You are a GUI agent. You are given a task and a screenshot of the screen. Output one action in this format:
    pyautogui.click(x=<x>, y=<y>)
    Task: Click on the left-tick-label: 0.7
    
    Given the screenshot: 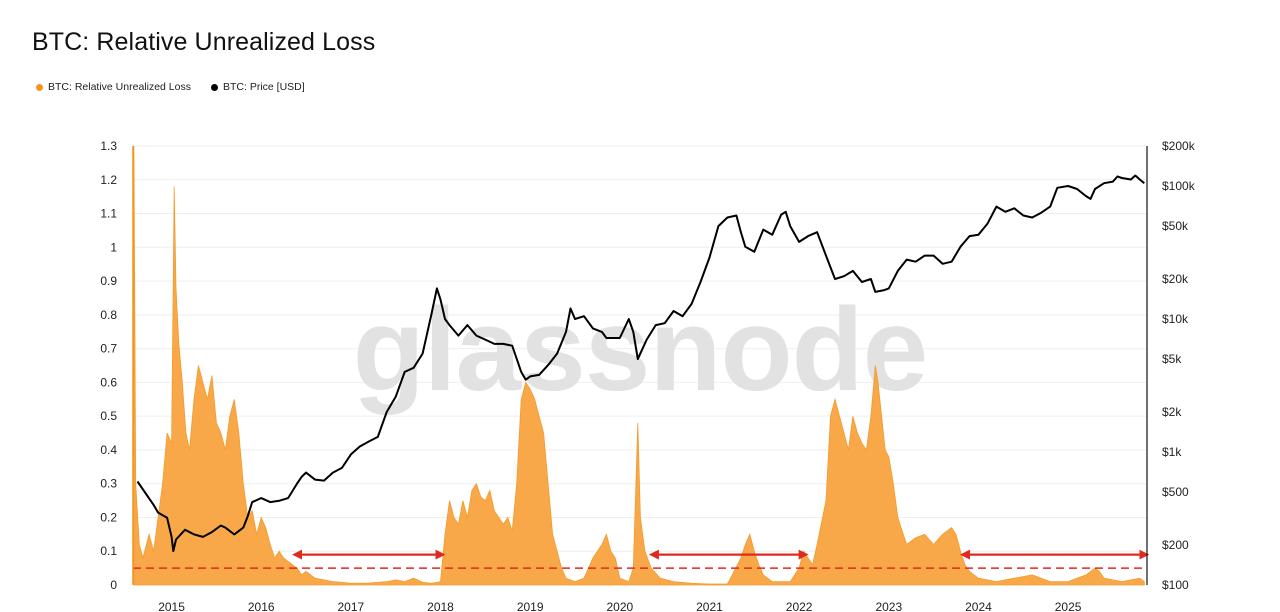 What is the action you would take?
    pyautogui.click(x=108, y=349)
    